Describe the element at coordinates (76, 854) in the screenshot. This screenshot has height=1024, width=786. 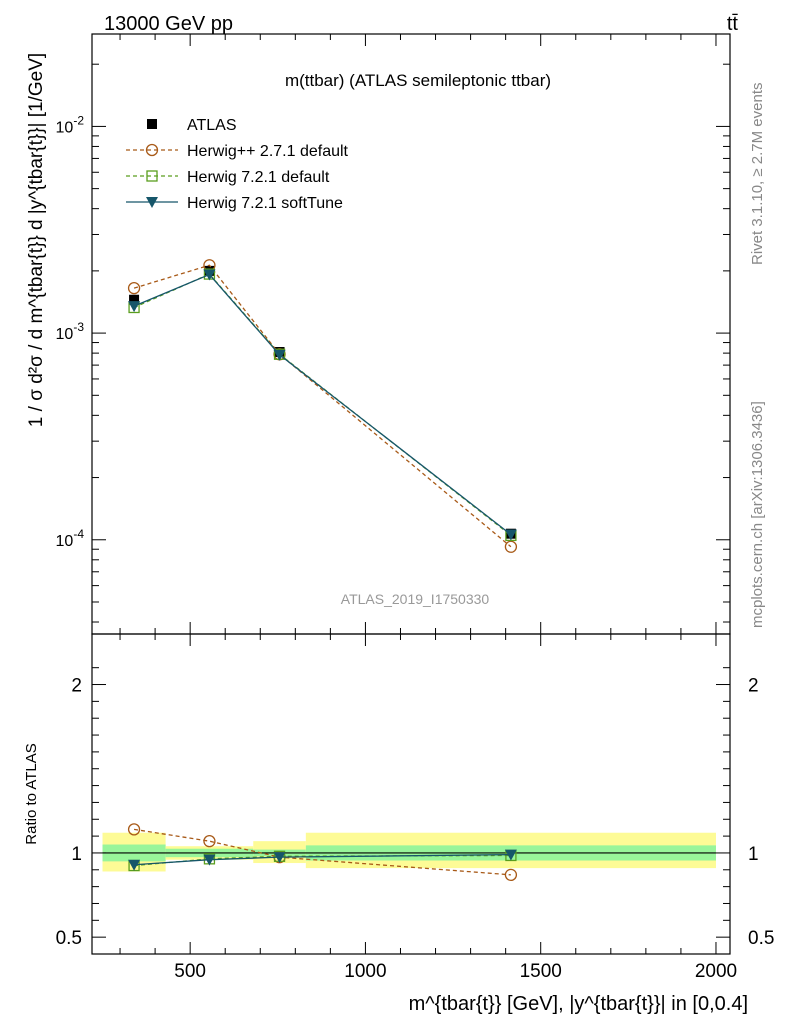
I see `ratio-y-tick-label: 1` at that location.